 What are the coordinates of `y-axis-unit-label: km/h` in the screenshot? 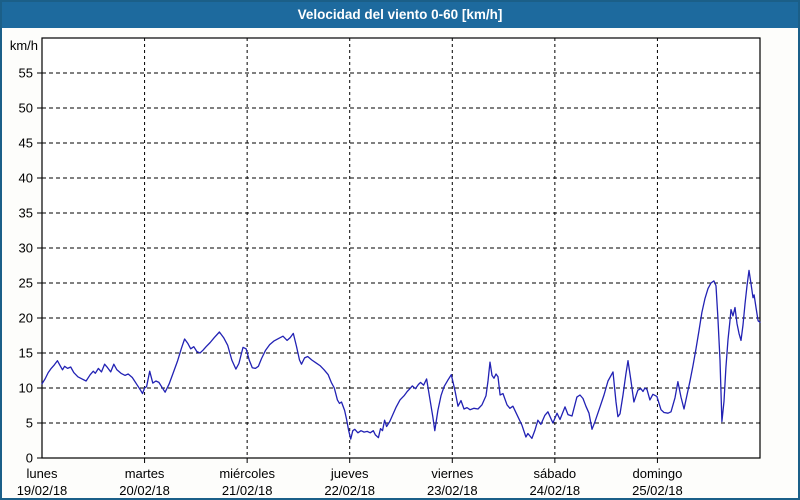 It's located at (24, 45).